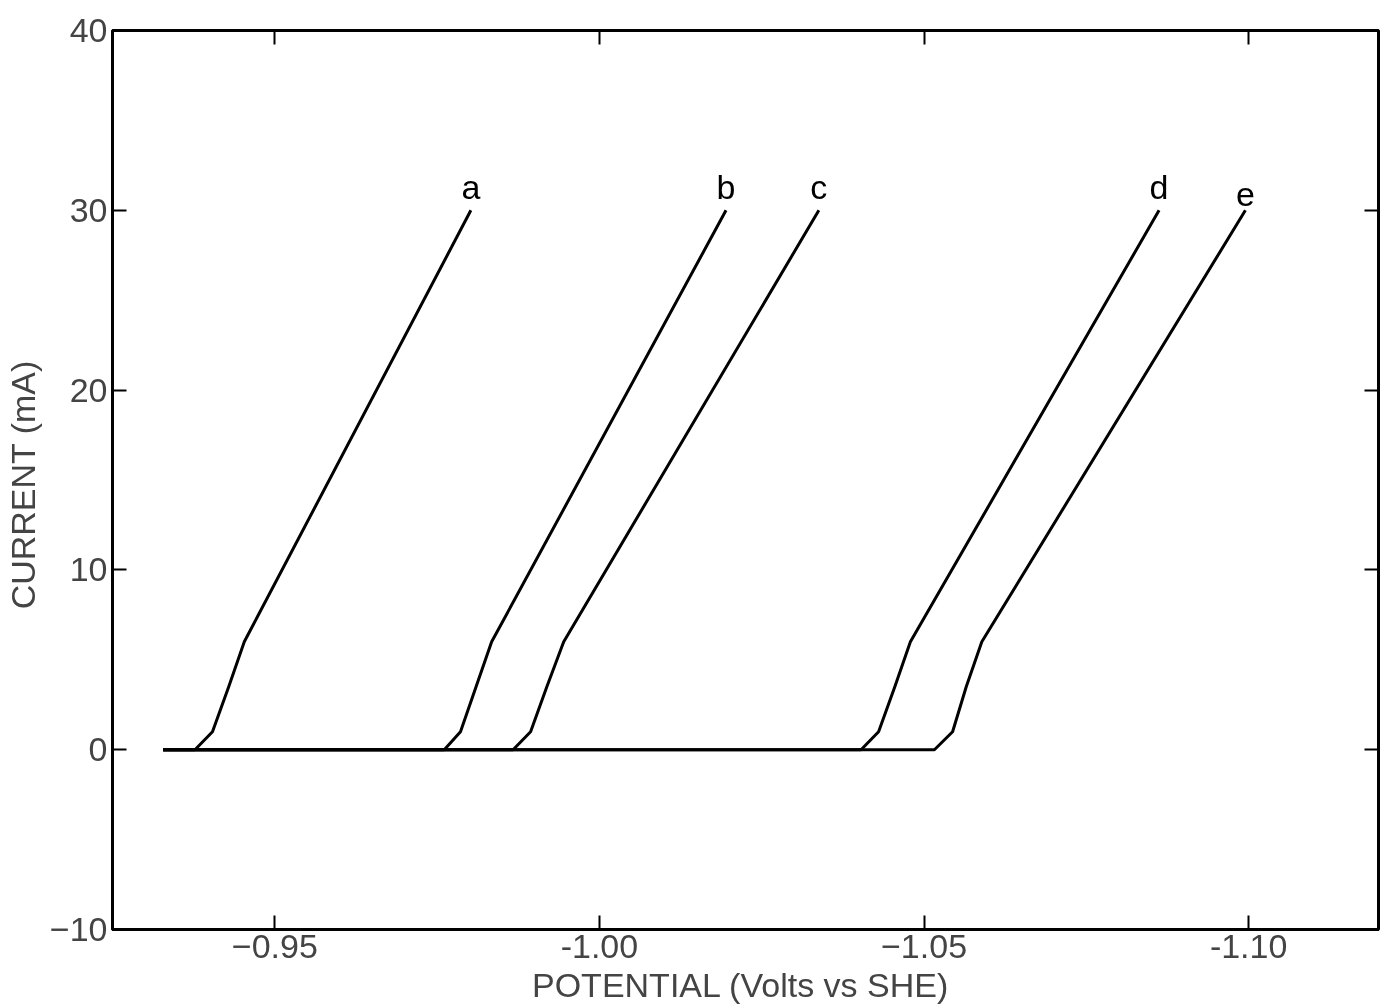  Describe the element at coordinates (726, 187) in the screenshot. I see `series-label: b` at that location.